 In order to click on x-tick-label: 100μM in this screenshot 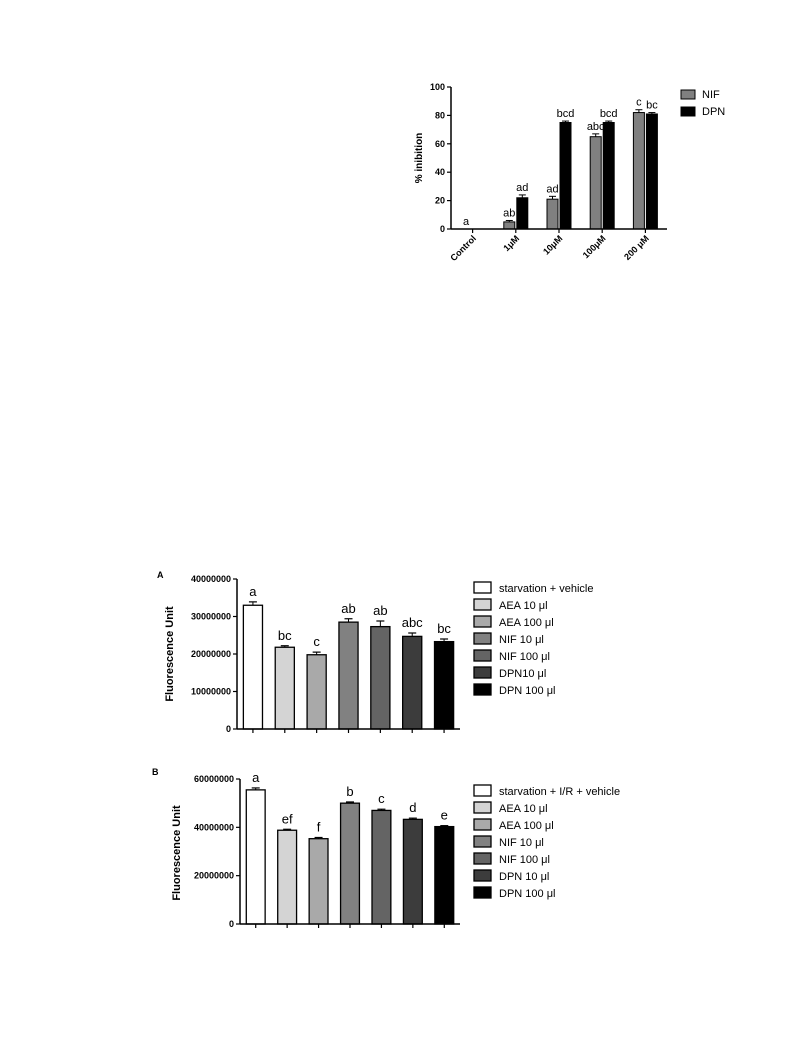, I will do `click(594, 246)`.